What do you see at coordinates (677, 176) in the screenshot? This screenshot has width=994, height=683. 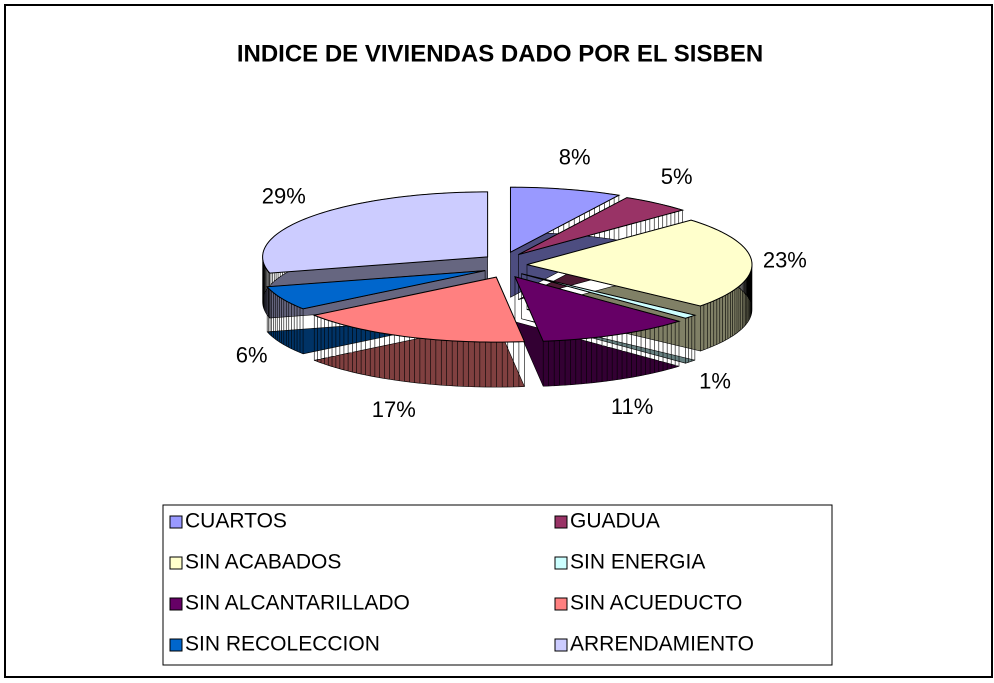 I see `data-label: 5%` at bounding box center [677, 176].